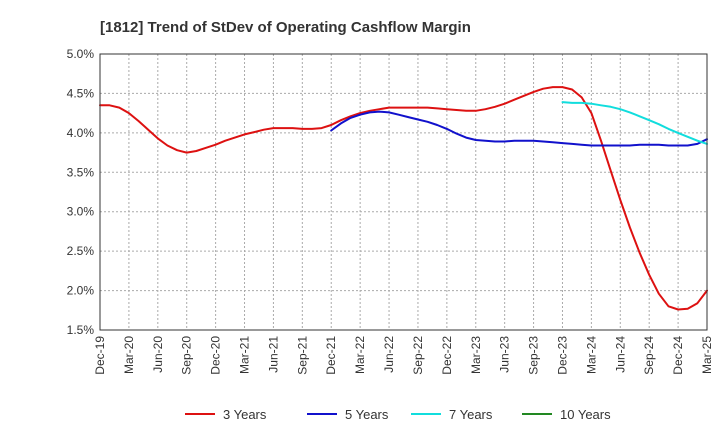 The image size is (720, 440). I want to click on y-tick-label: 3.5%, so click(81, 172).